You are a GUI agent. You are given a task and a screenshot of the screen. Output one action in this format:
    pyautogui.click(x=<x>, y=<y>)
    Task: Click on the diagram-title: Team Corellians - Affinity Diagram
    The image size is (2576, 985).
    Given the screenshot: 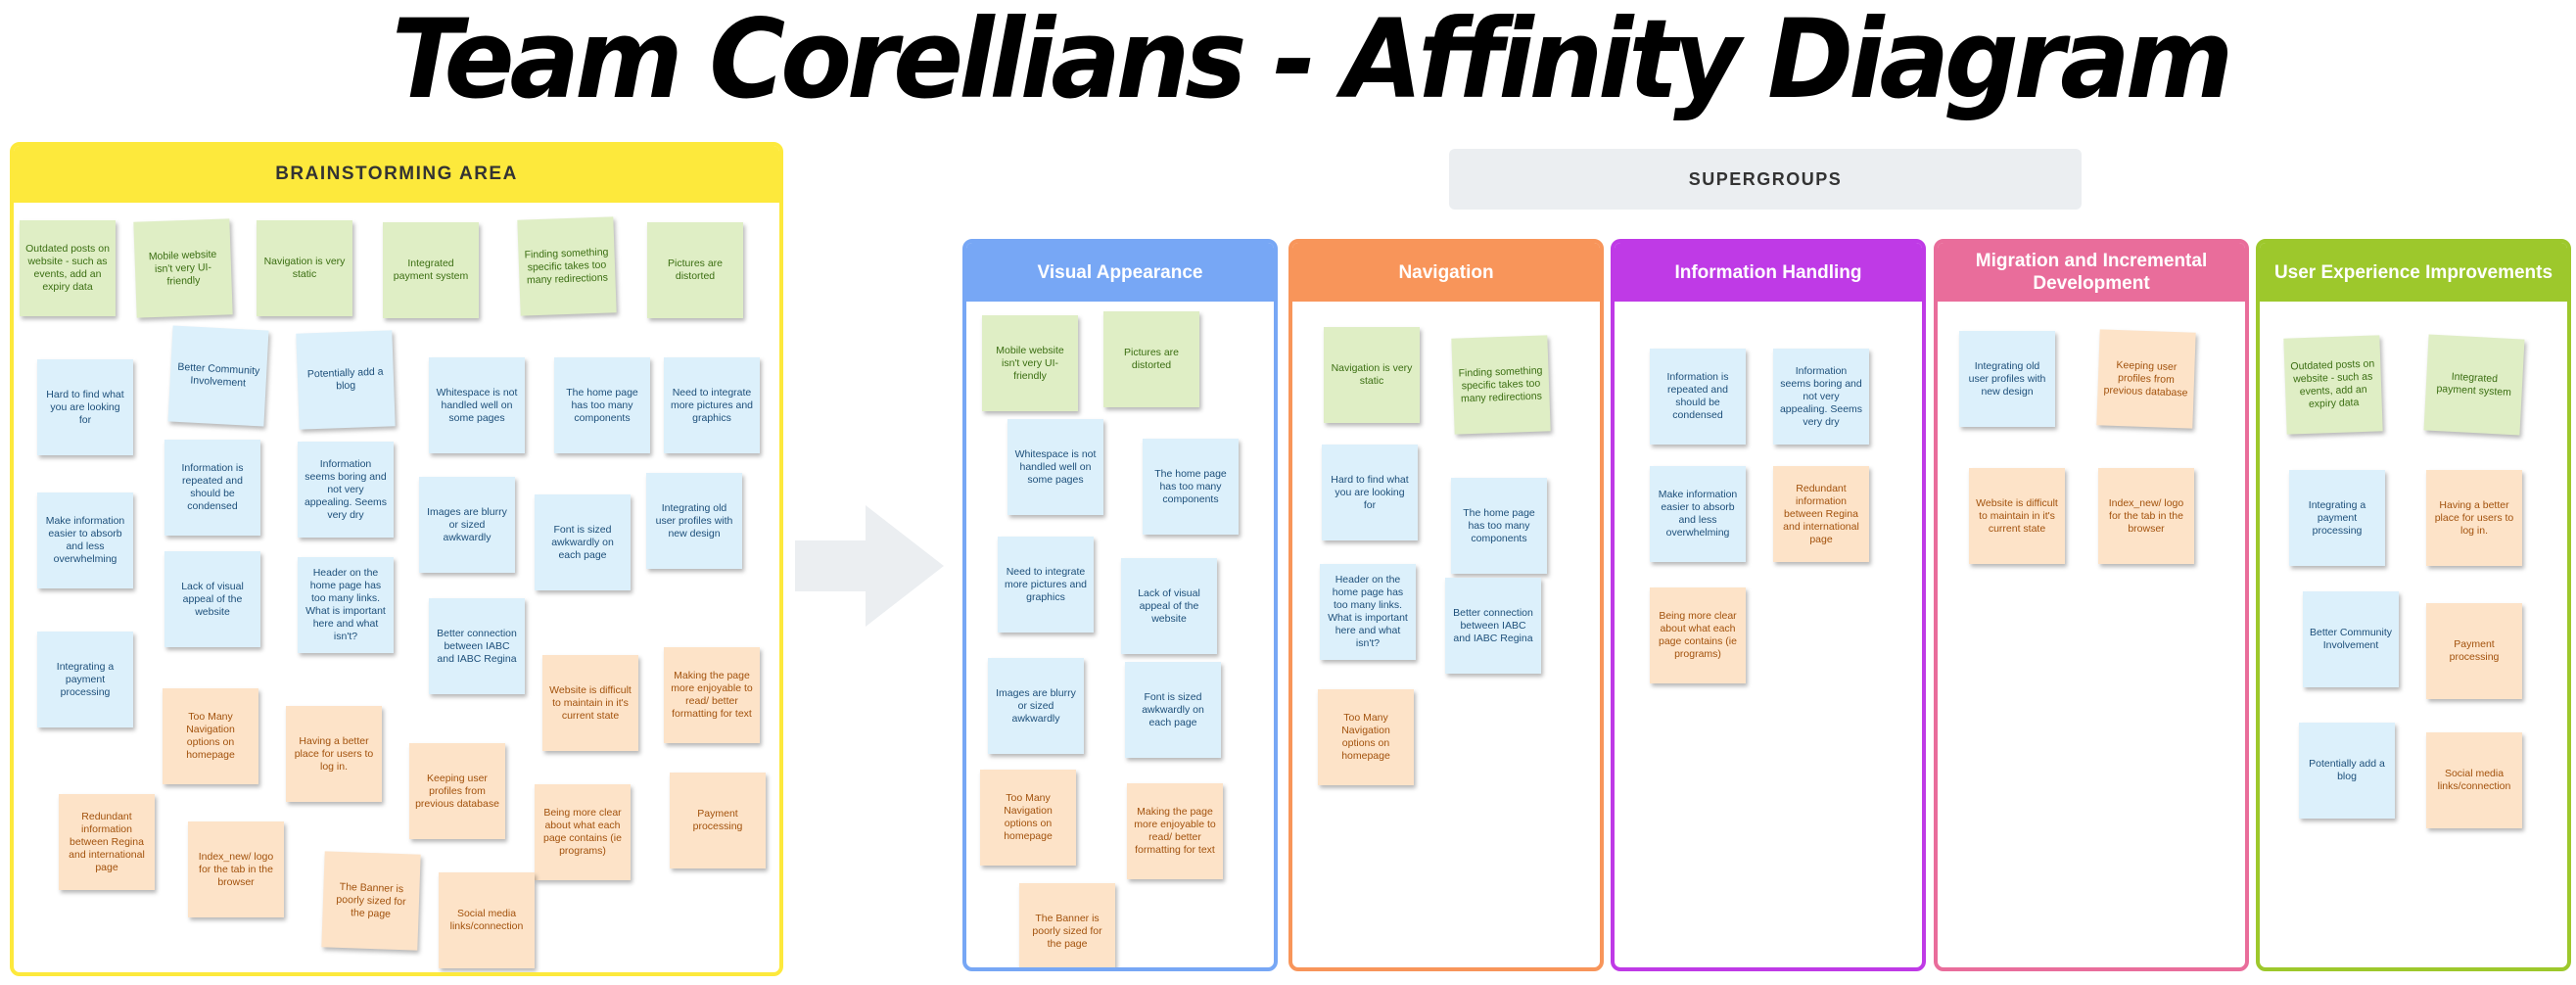 What is the action you would take?
    pyautogui.click(x=1312, y=61)
    